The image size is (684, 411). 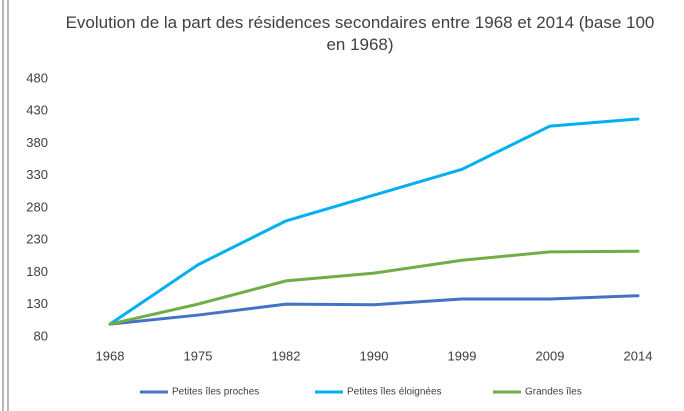 I want to click on y-tick-label: 330, so click(x=37, y=174).